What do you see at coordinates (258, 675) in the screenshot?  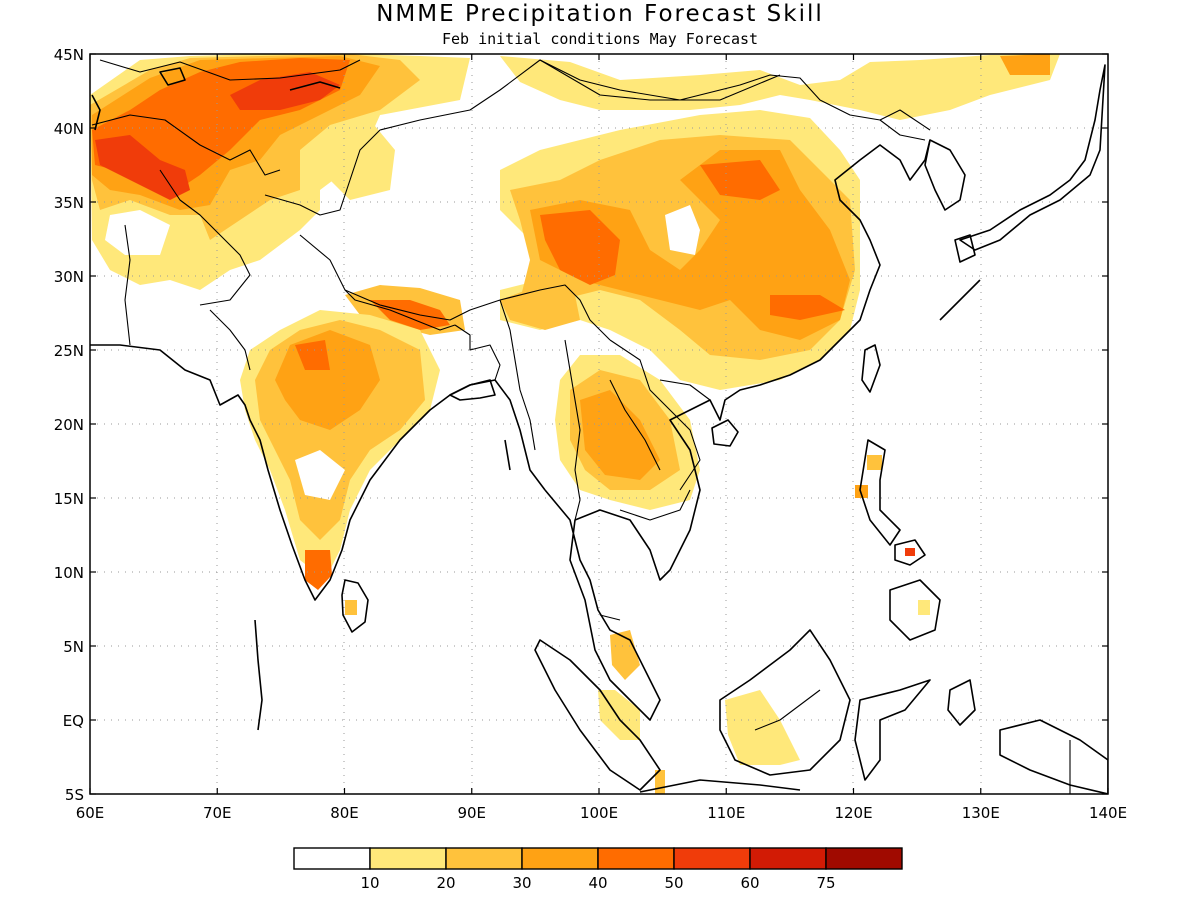 I see `coast-maldives` at bounding box center [258, 675].